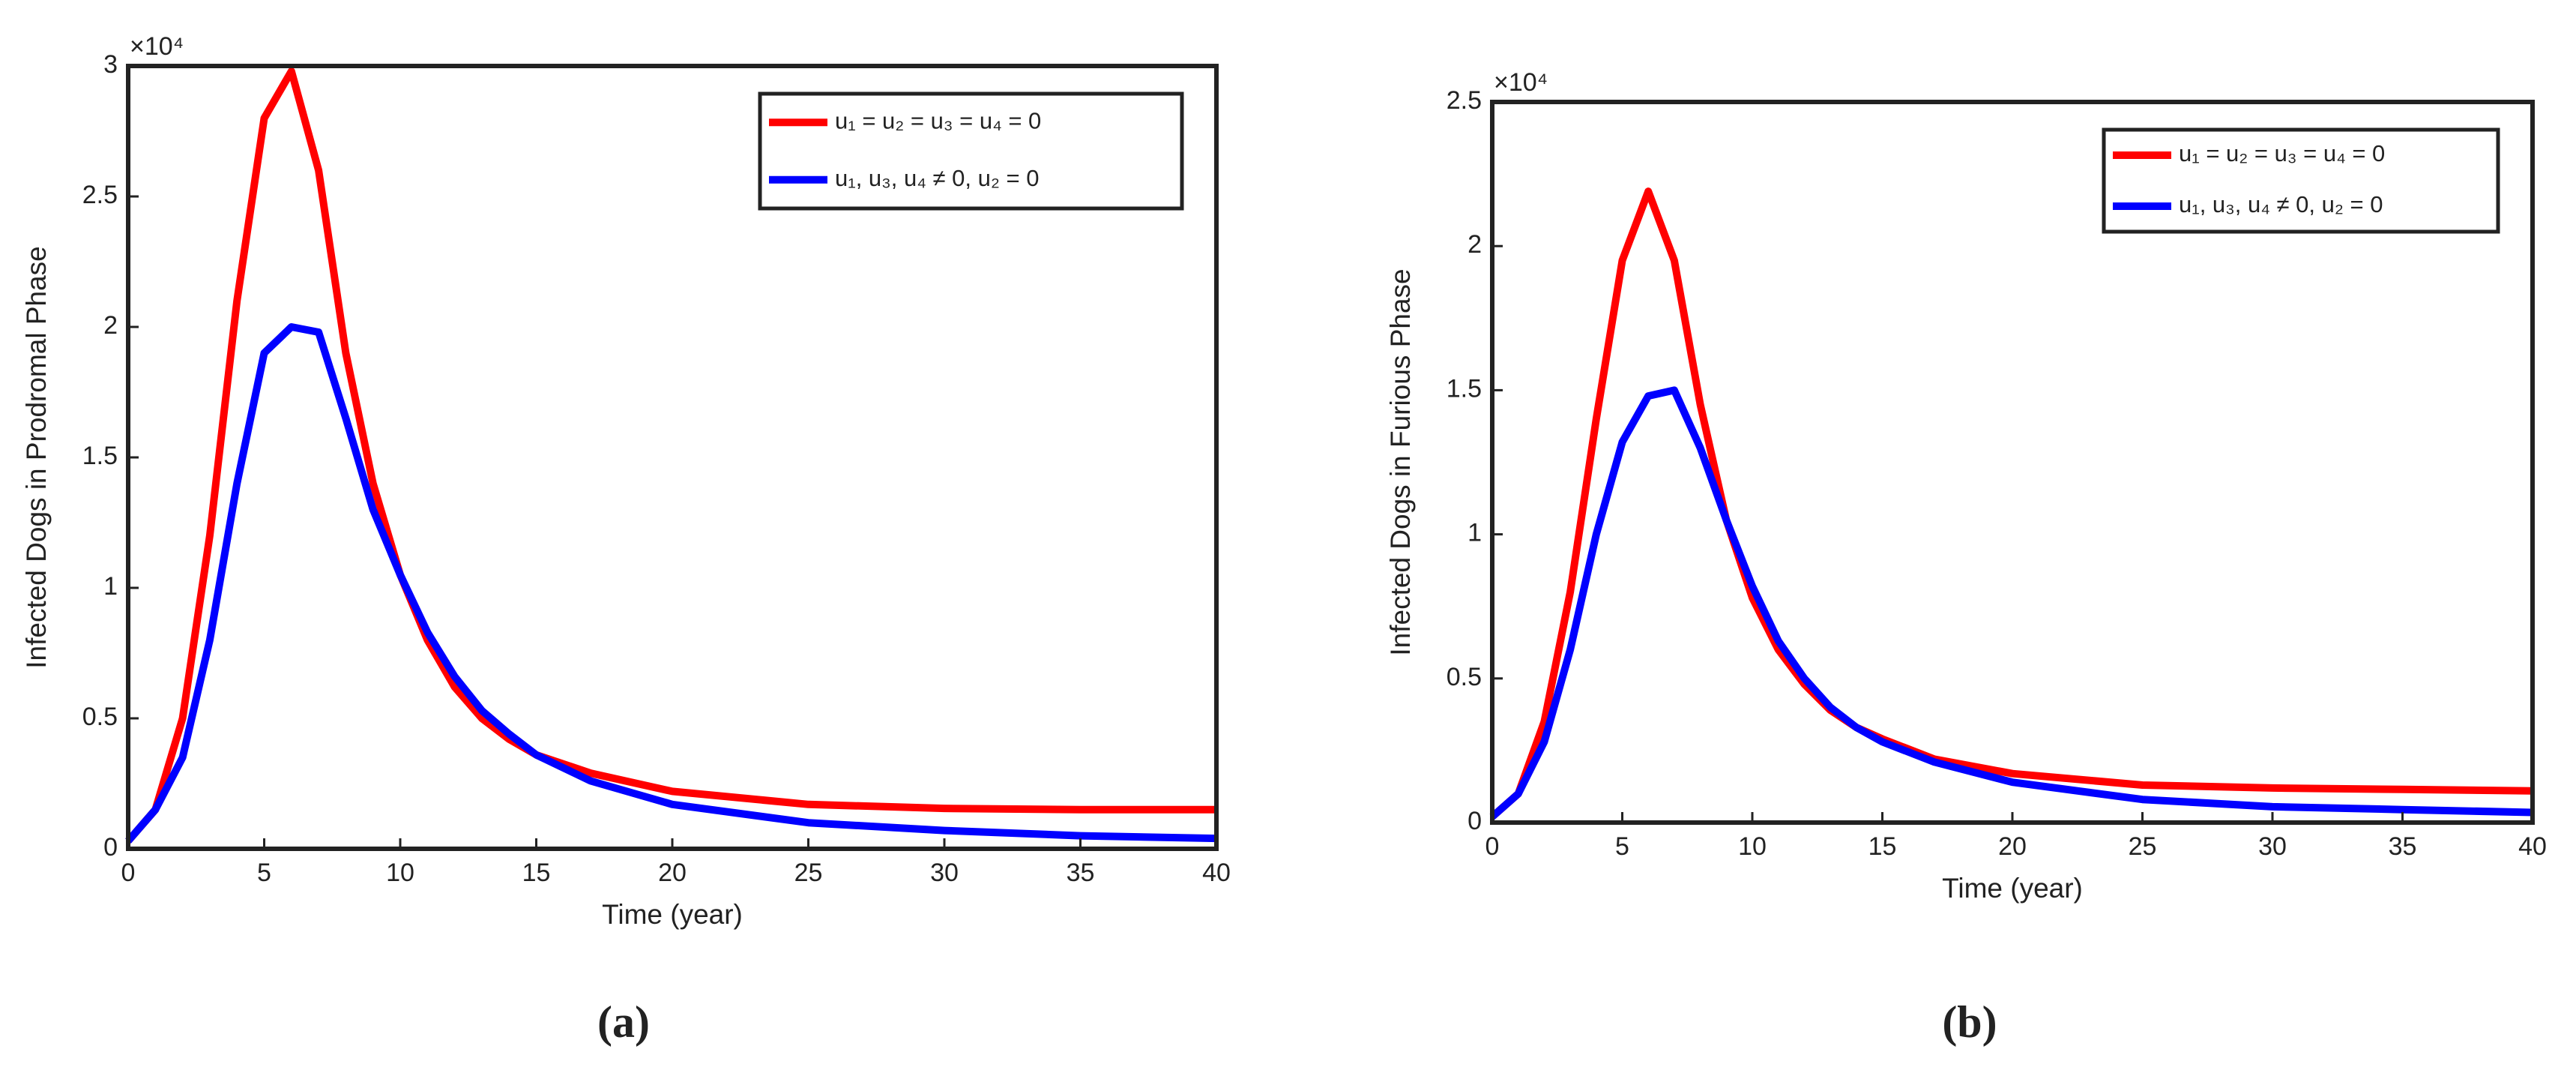  What do you see at coordinates (1401, 462) in the screenshot?
I see `y-axis-label: Infected Dogs in Furious Phase` at bounding box center [1401, 462].